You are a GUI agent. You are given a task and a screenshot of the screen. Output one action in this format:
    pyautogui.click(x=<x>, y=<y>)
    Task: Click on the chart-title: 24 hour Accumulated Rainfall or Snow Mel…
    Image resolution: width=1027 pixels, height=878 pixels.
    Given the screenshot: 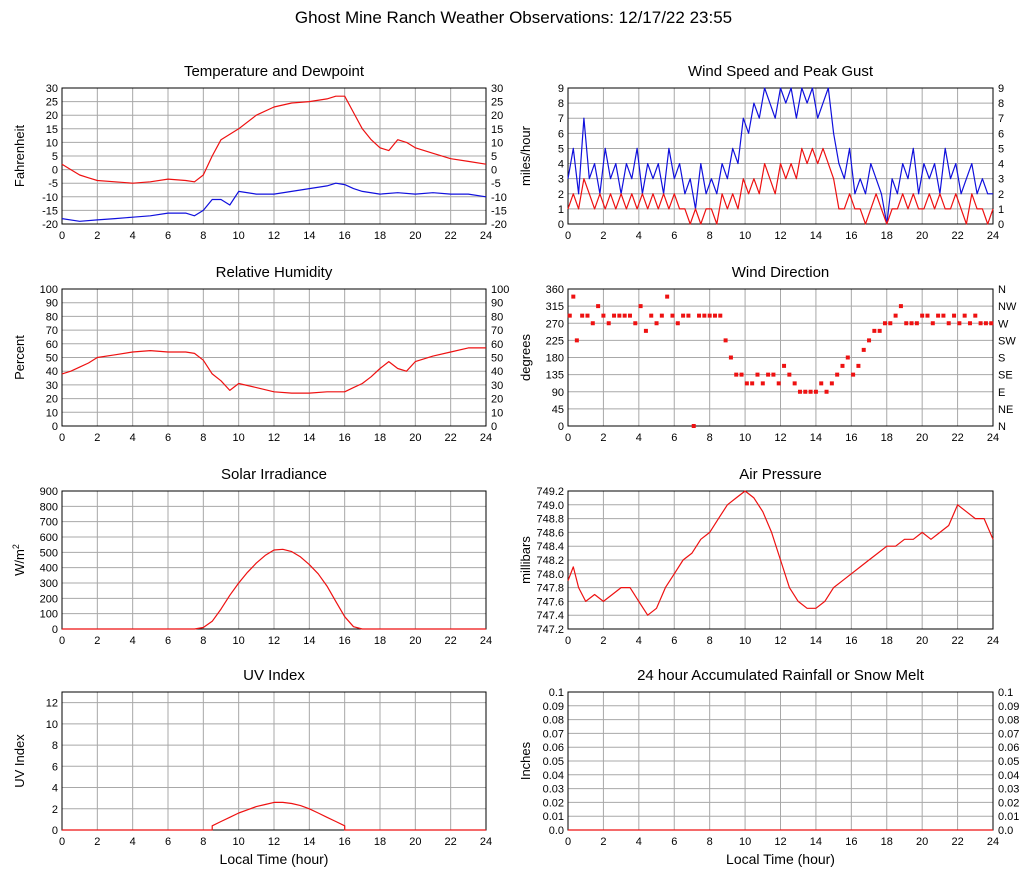 What is the action you would take?
    pyautogui.click(x=781, y=675)
    